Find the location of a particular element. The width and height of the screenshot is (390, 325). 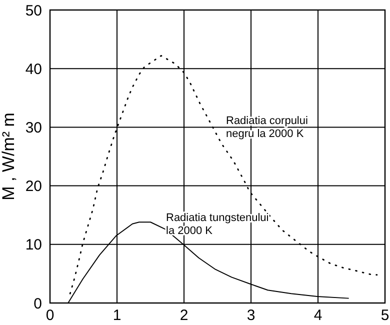

y-tick-label: 30 is located at coordinates (33, 127).